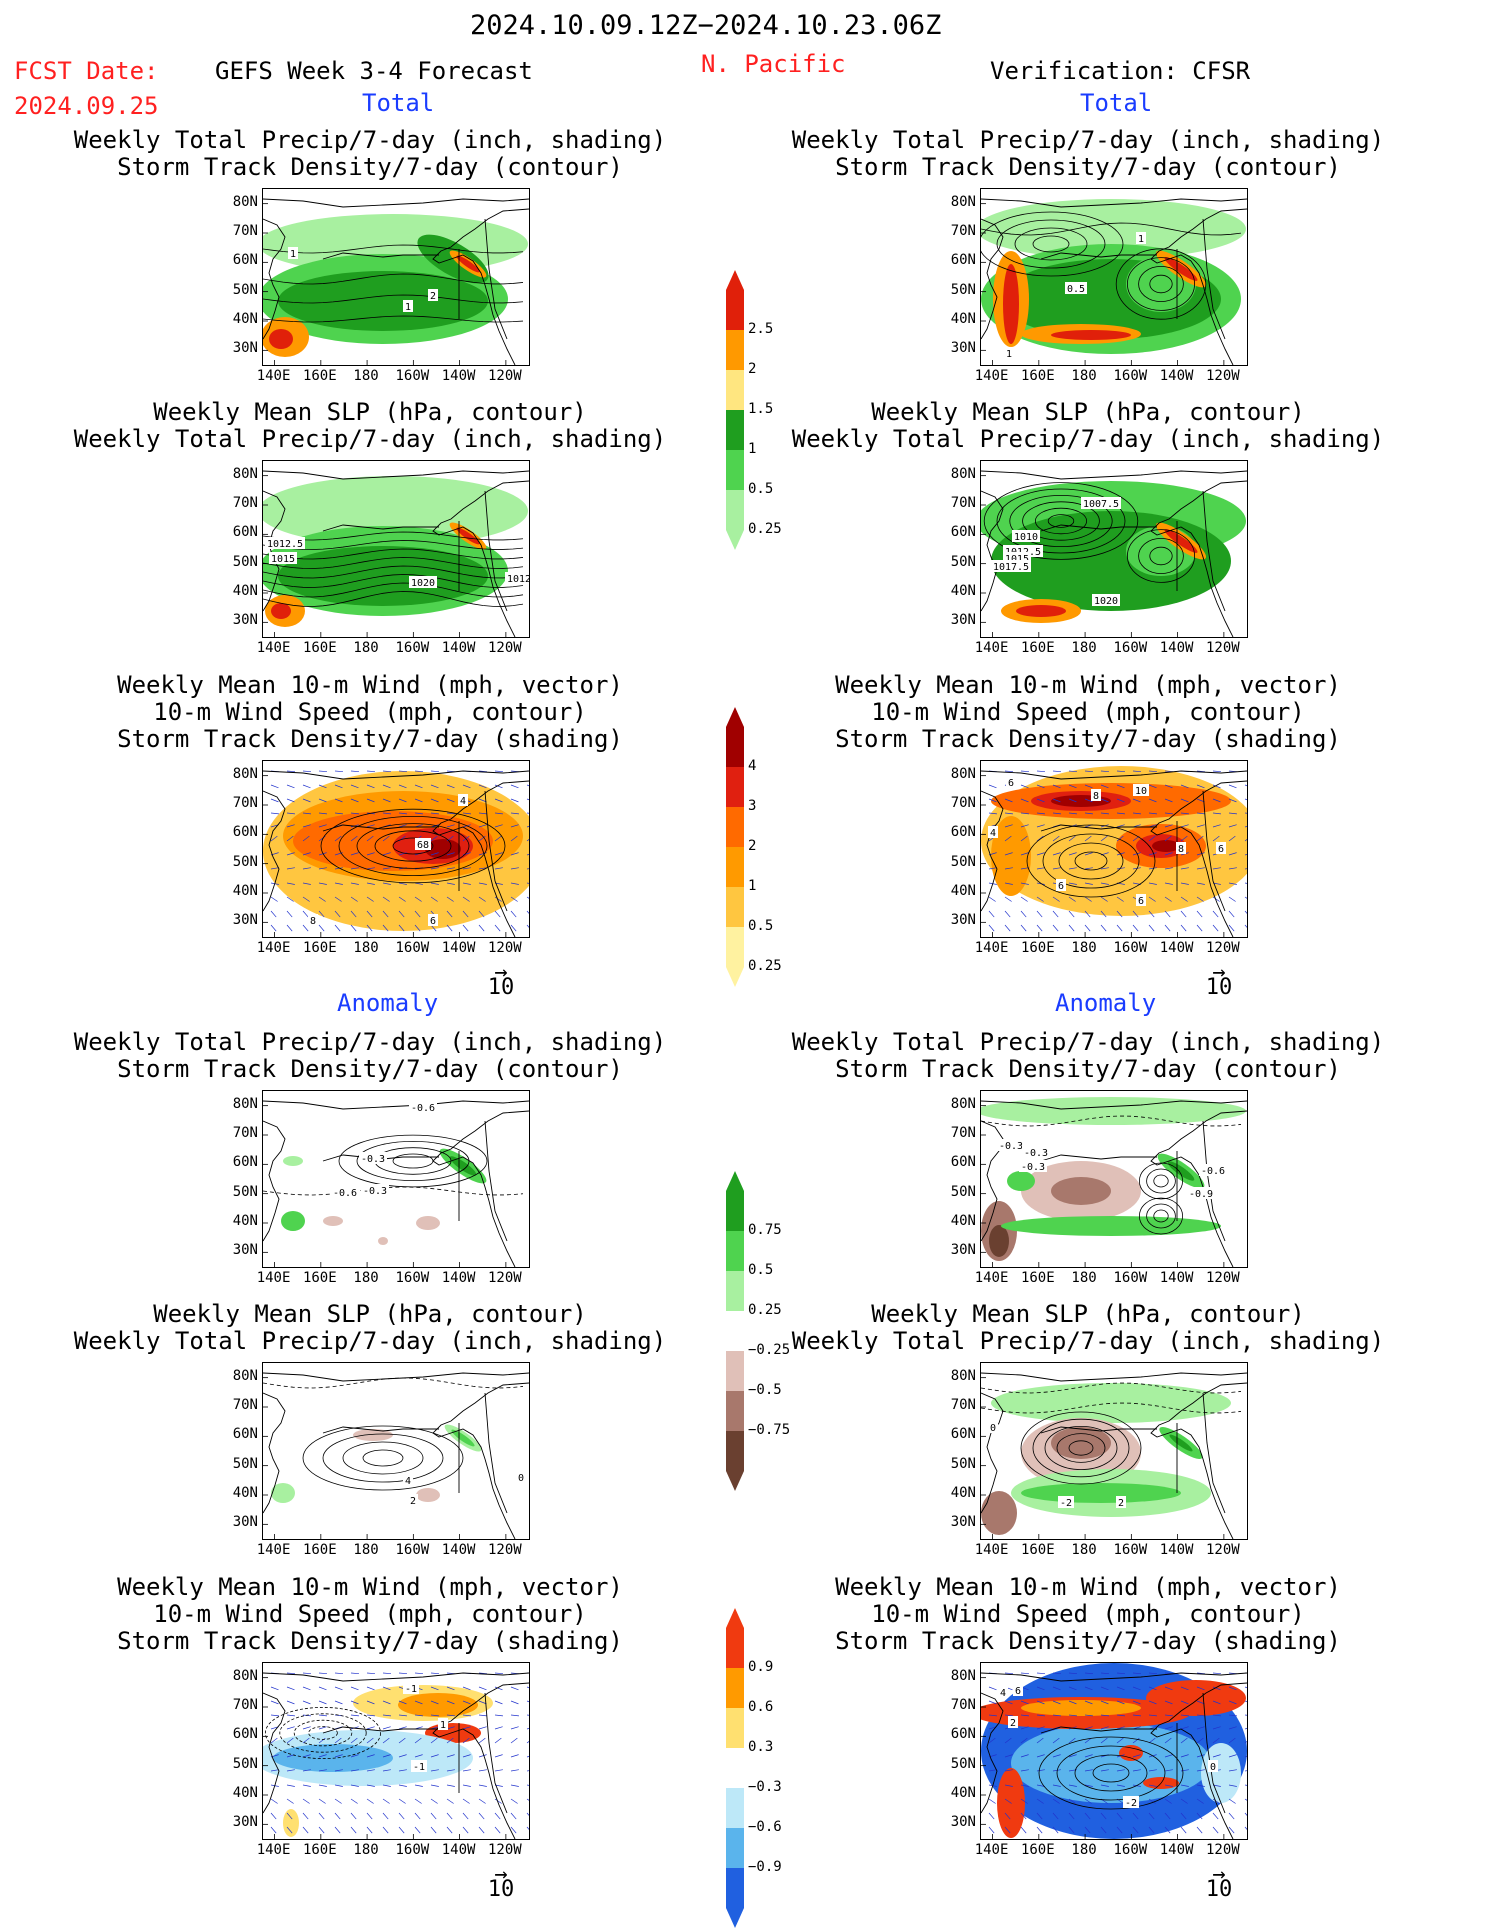  Describe the element at coordinates (765, 1310) in the screenshot. I see `colorbar-label: 0.25` at that location.